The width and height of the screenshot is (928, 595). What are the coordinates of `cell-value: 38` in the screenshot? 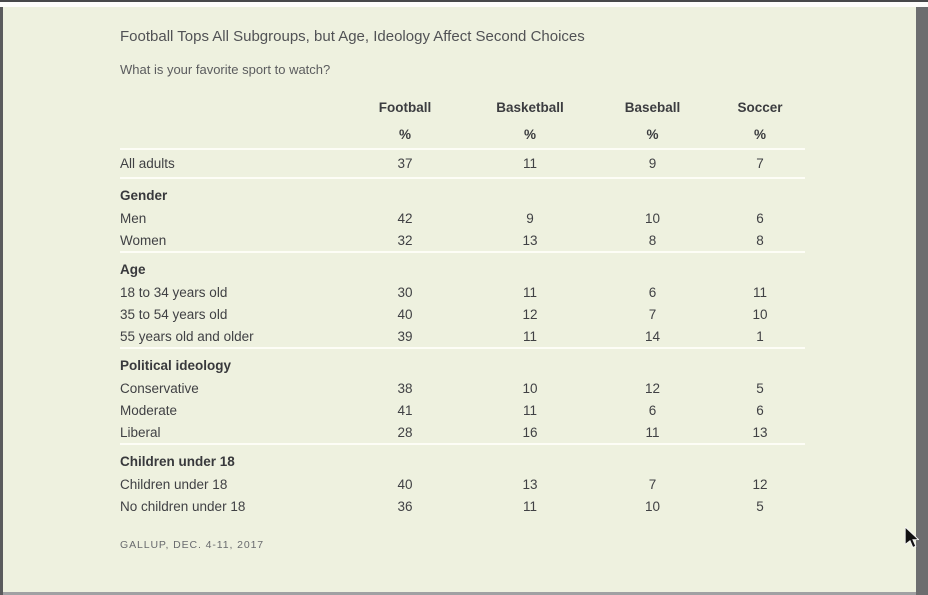 It's located at (405, 388).